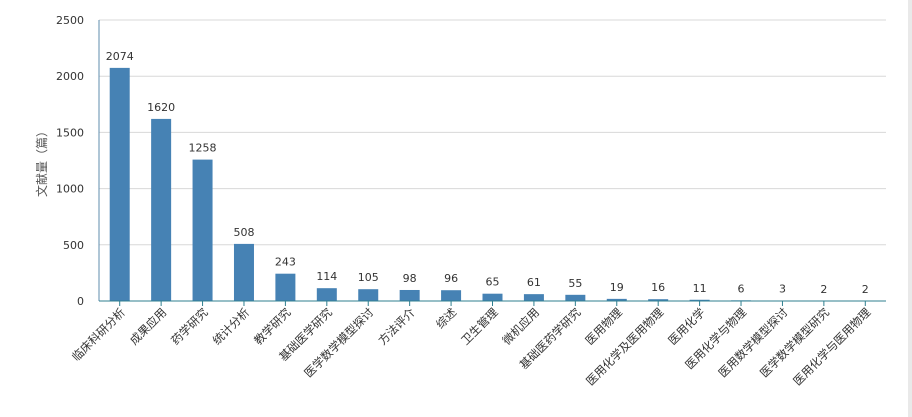  What do you see at coordinates (272, 326) in the screenshot?
I see `x-tick-label: 教学研究` at bounding box center [272, 326].